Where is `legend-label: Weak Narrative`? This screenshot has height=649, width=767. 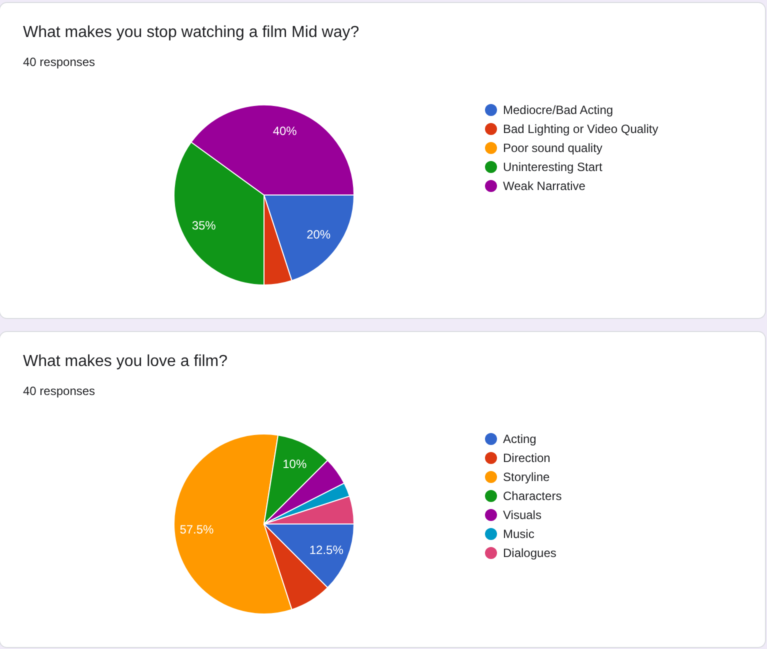
legend-label: Weak Narrative is located at coordinates (544, 185).